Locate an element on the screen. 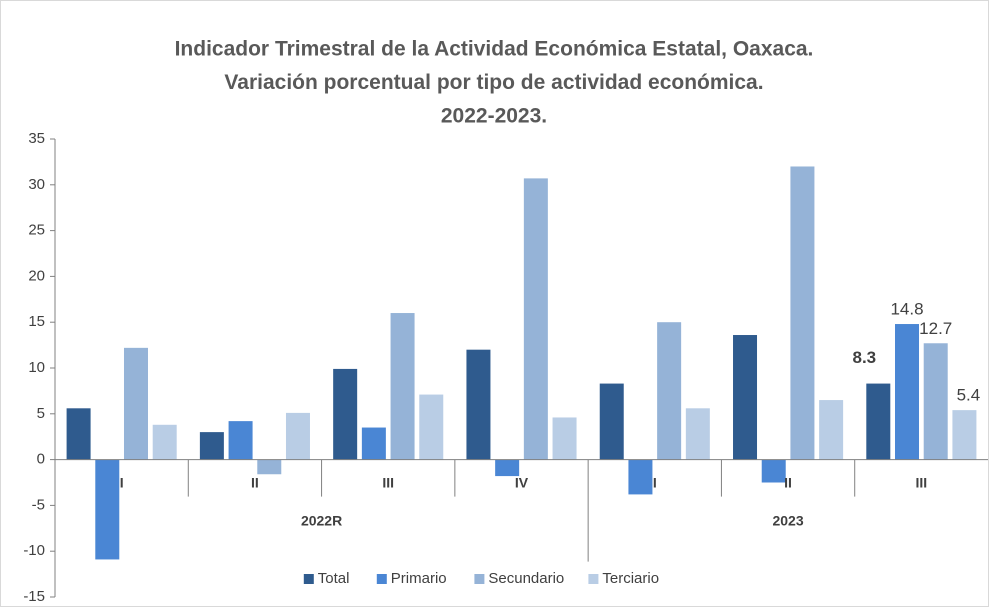 The height and width of the screenshot is (607, 989). legend-label: Secundario is located at coordinates (526, 578).